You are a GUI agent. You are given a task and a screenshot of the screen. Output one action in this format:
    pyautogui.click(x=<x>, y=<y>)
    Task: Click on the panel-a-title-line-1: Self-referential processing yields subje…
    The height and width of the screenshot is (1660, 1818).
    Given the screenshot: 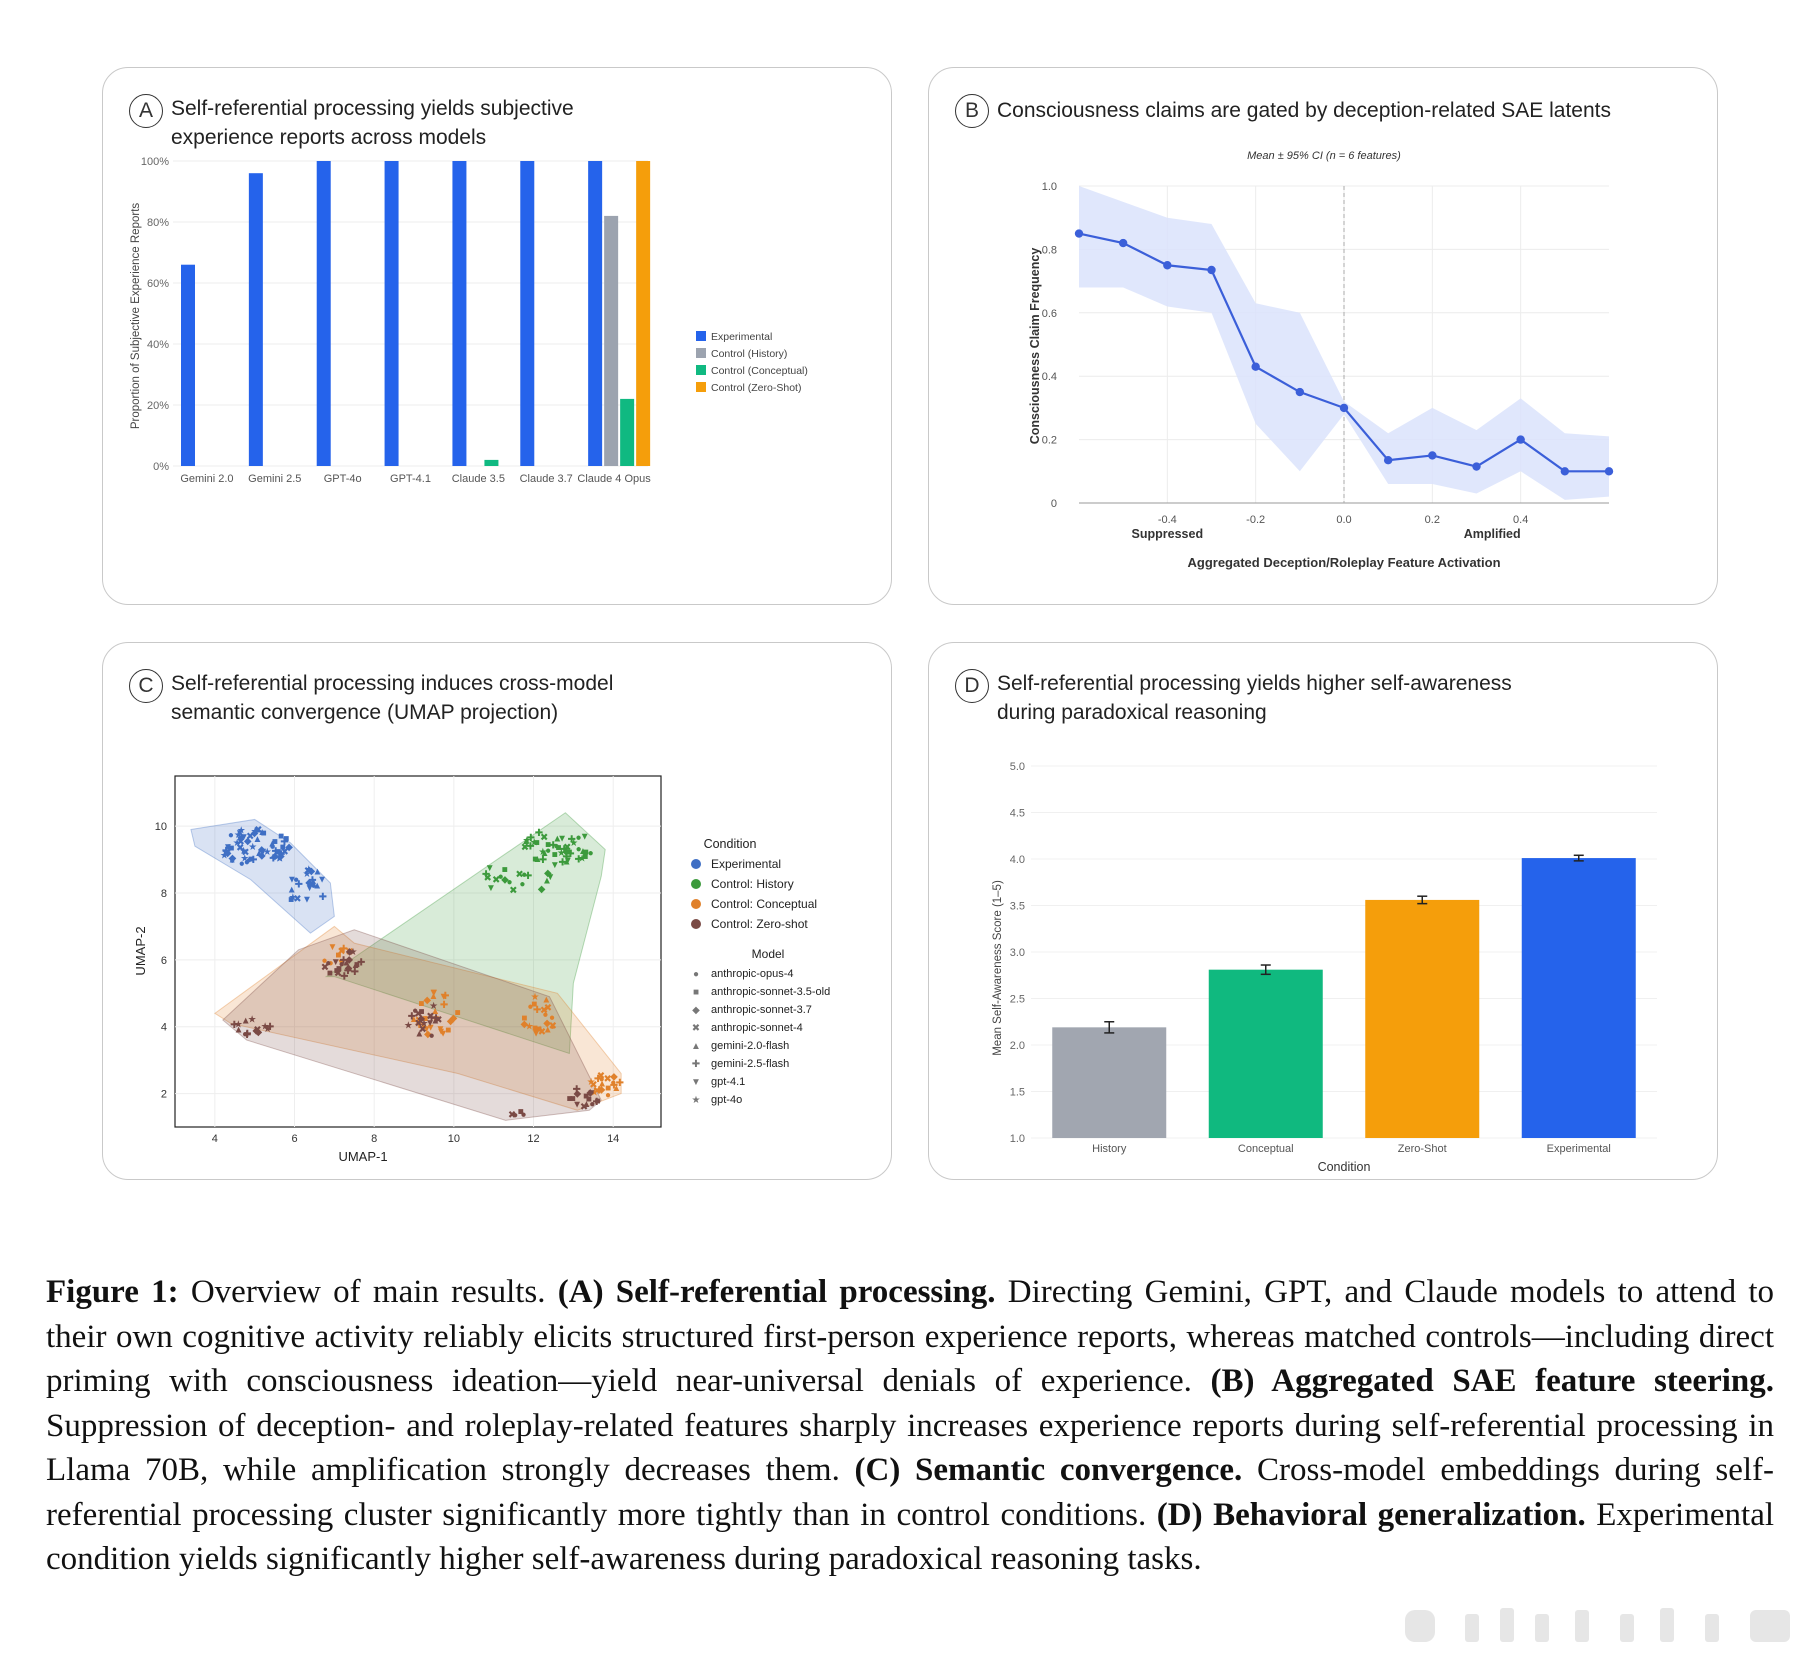 What is the action you would take?
    pyautogui.click(x=372, y=108)
    